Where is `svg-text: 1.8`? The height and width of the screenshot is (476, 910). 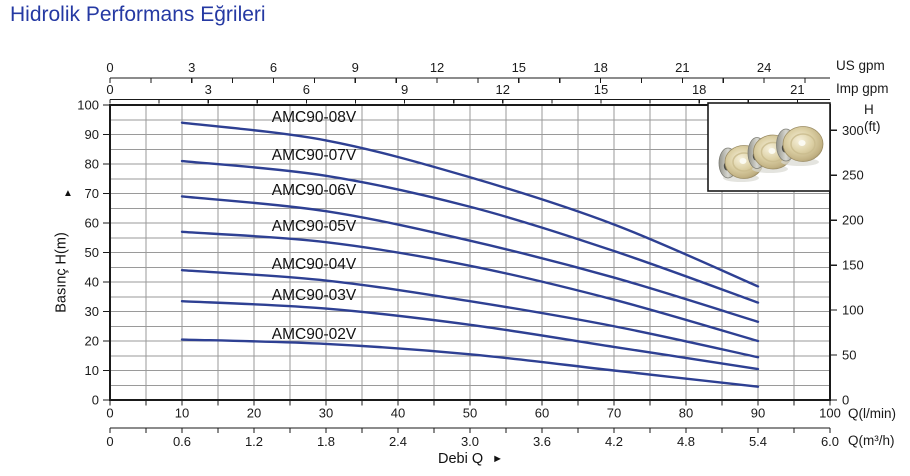
svg-text: 1.8 is located at coordinates (326, 441).